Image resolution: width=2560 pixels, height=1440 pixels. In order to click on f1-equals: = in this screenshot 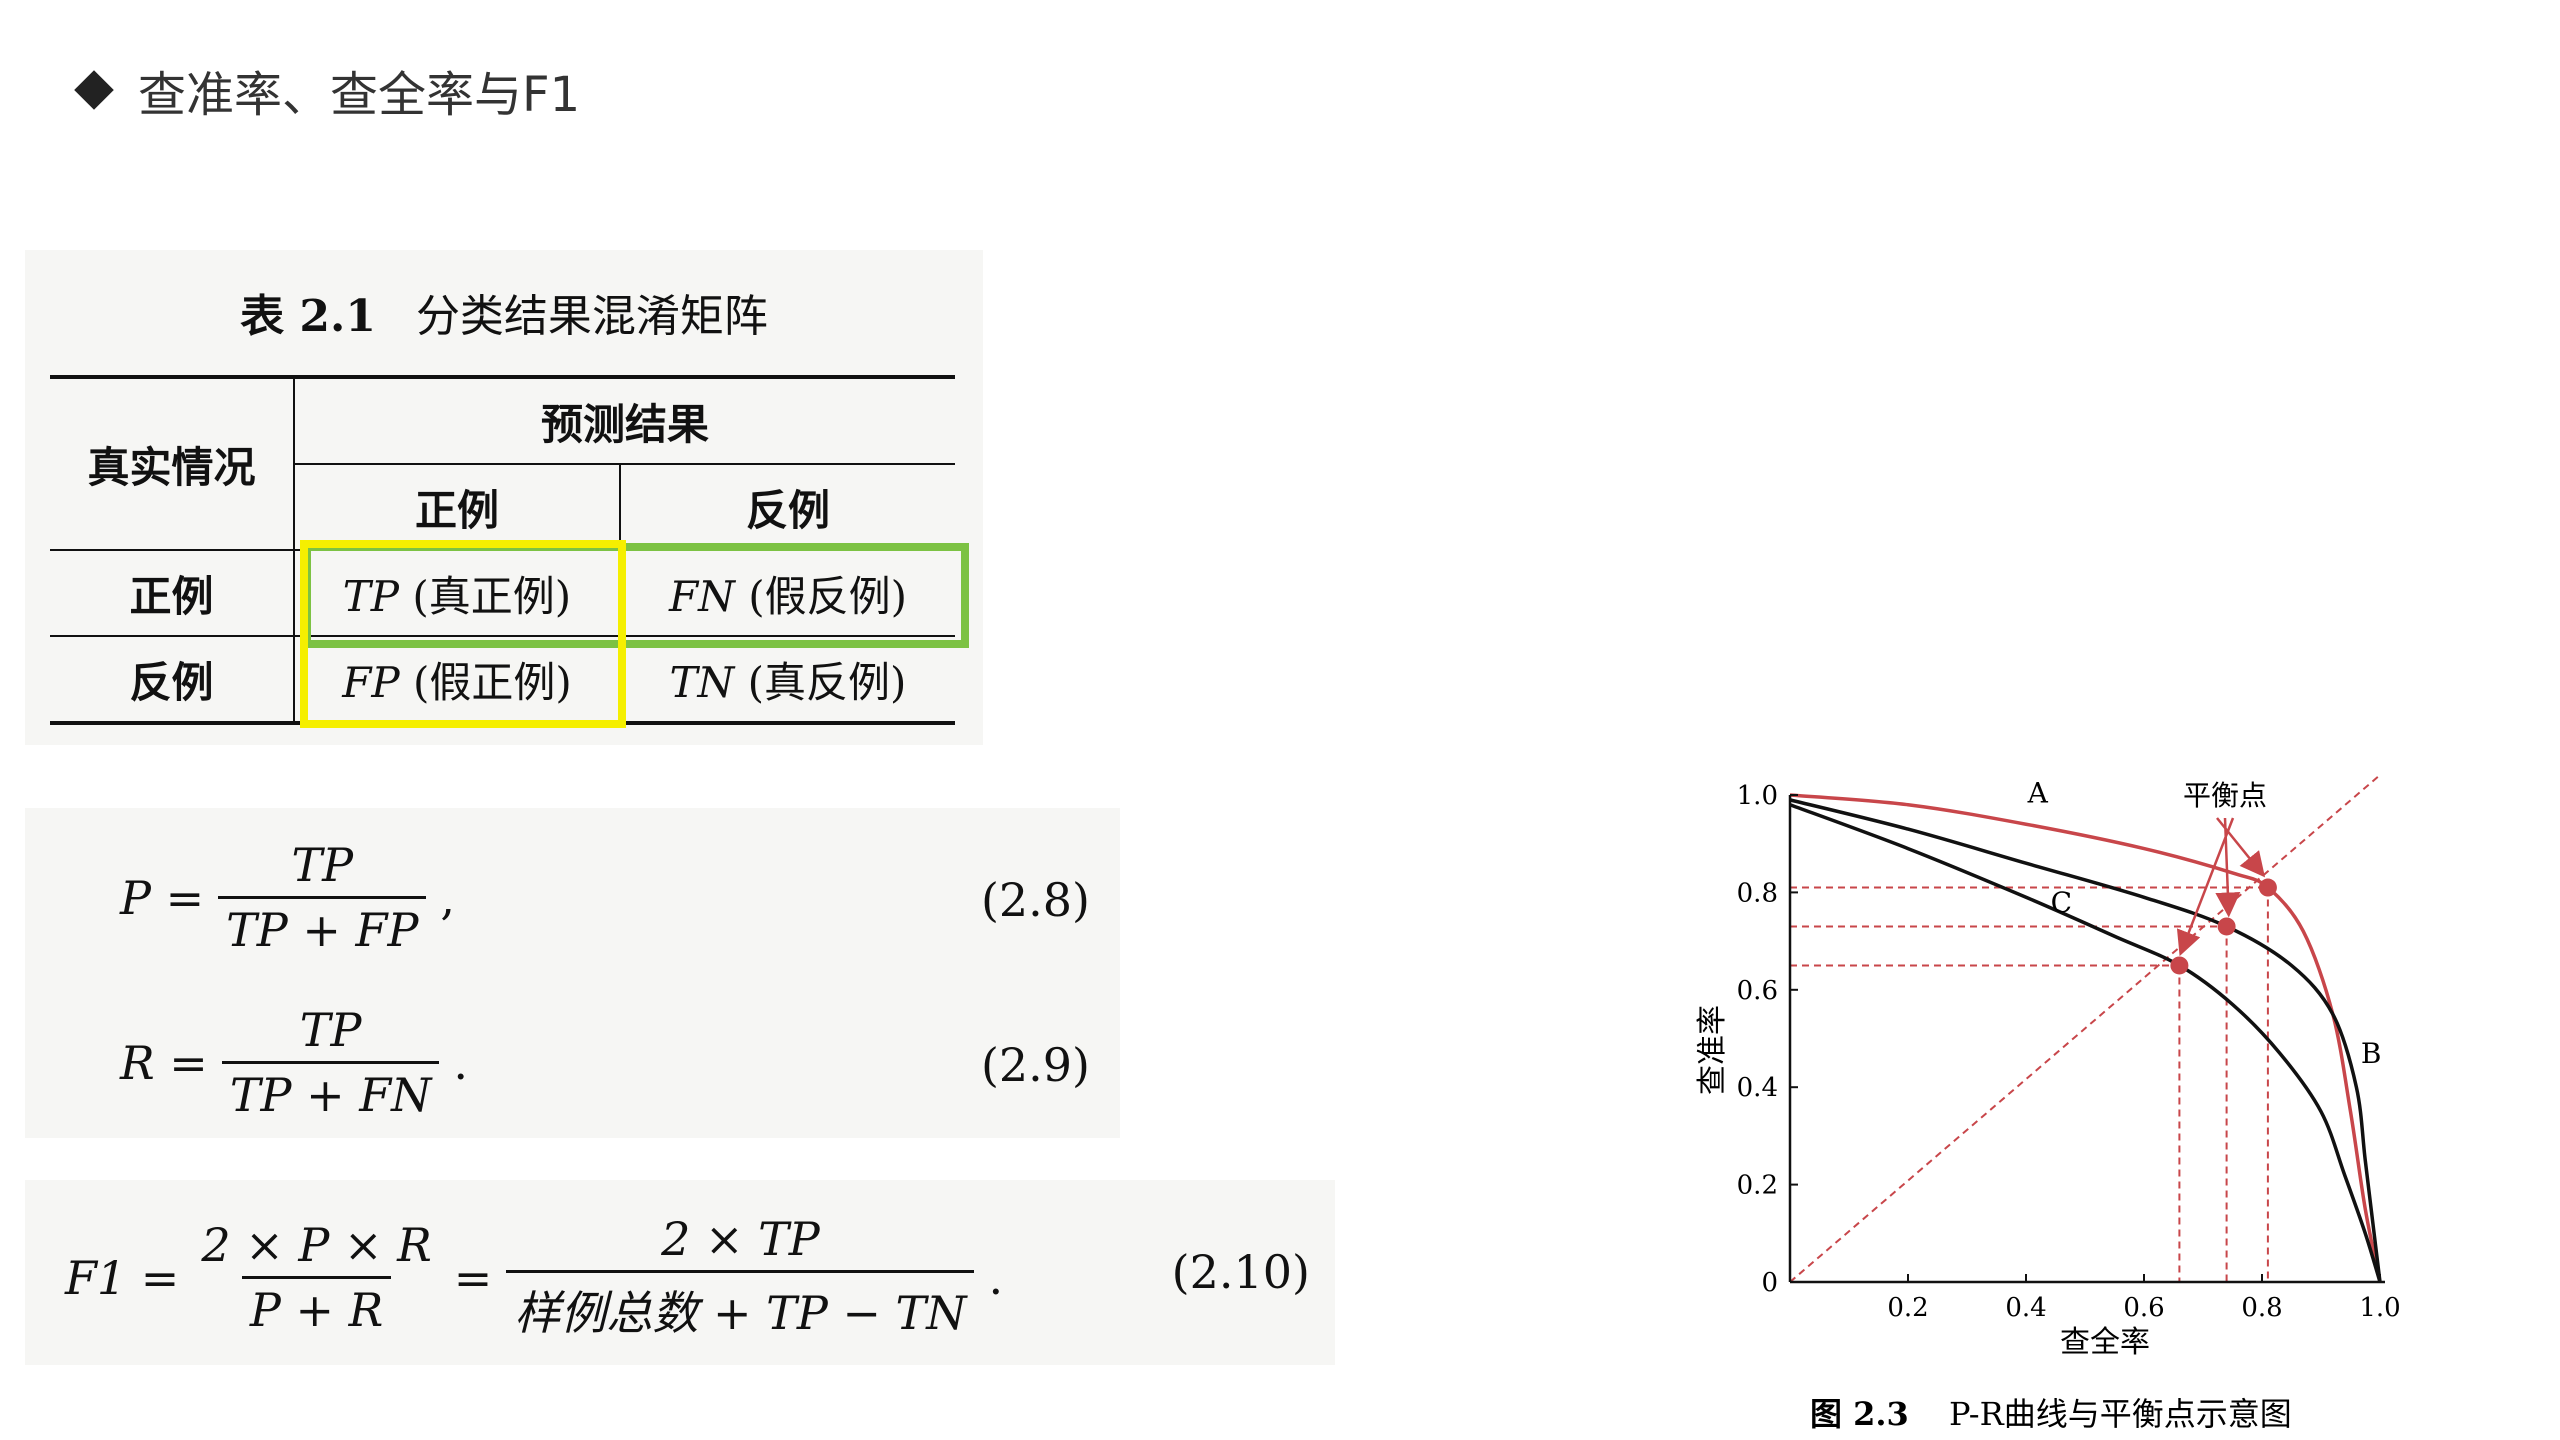, I will do `click(473, 1277)`.